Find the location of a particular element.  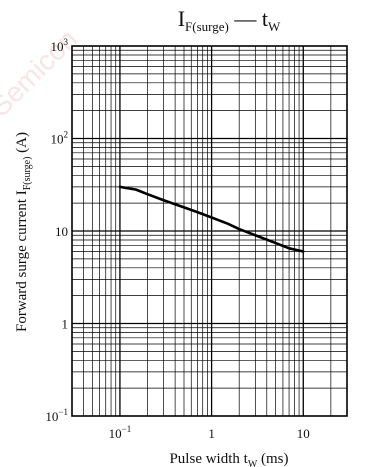

x-axis-label: Pulse width tW (ms) is located at coordinates (228, 459).